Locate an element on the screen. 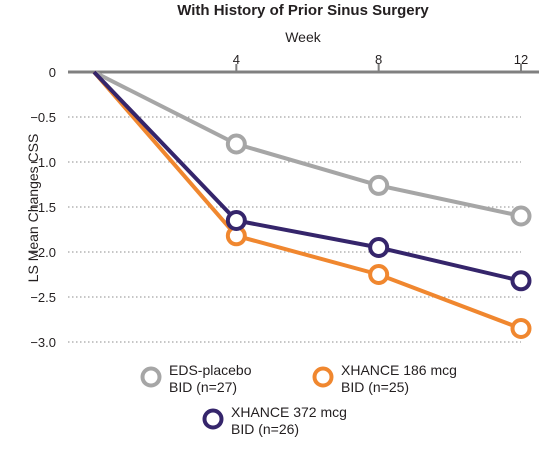  y-tick-label: −1.5 is located at coordinates (43, 207).